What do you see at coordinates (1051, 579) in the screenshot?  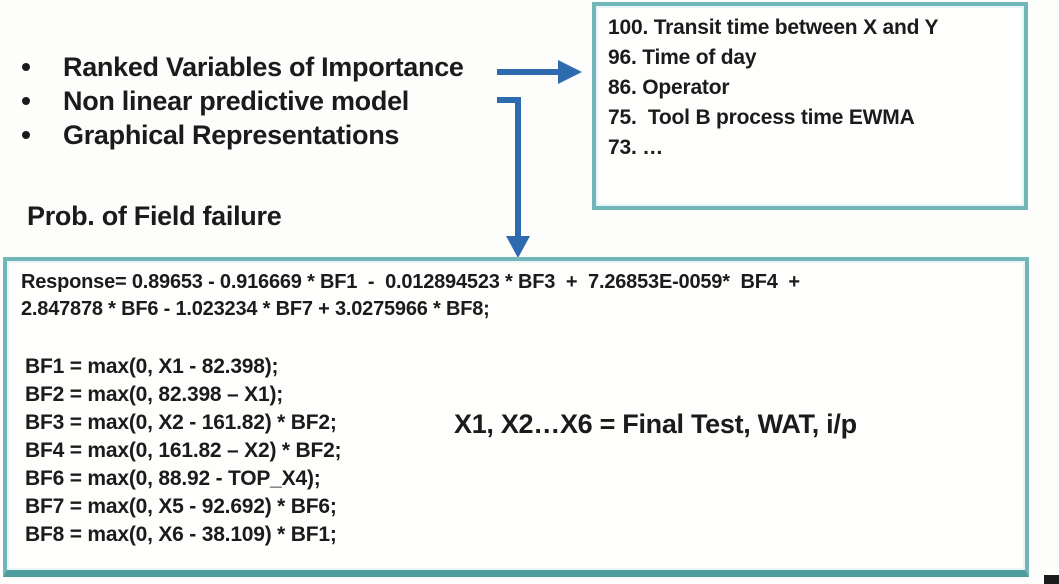 I see `scan-edge-artifact` at bounding box center [1051, 579].